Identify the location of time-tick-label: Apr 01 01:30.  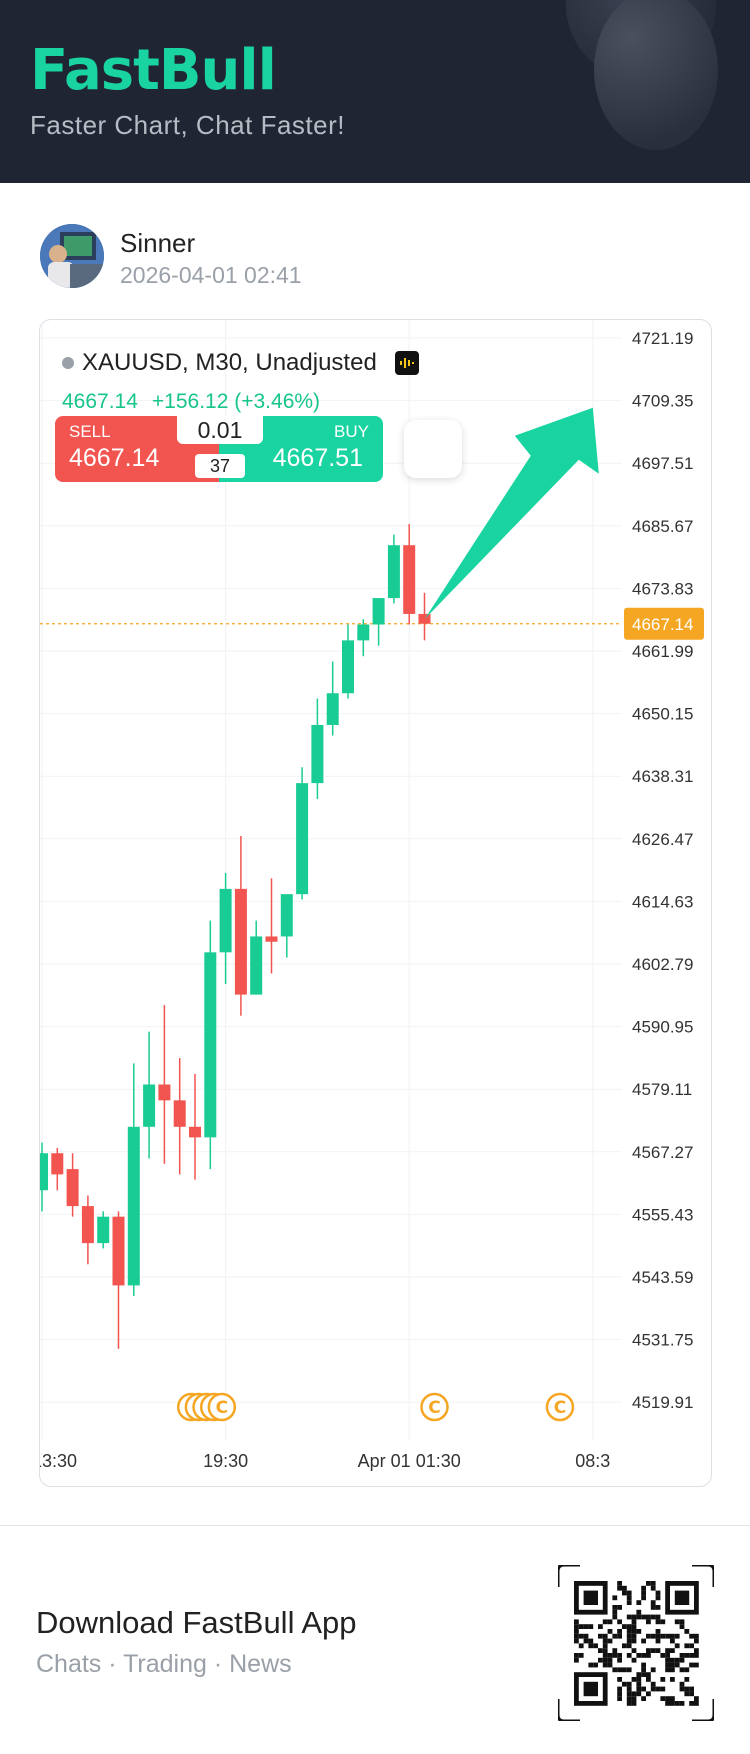
(409, 1461).